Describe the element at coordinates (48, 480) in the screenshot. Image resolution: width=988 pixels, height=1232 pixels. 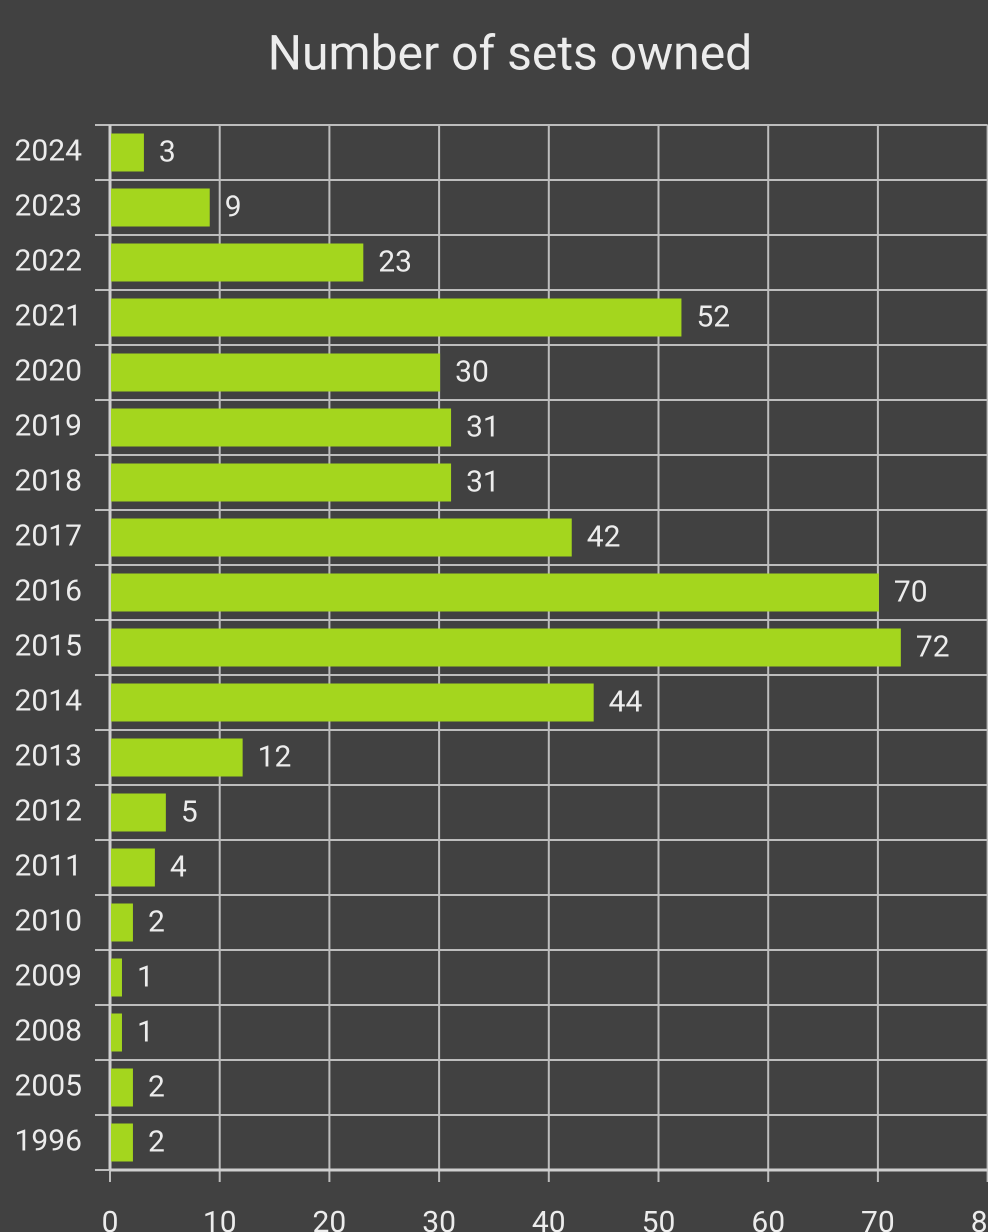
I see `y-tick-label: 2018` at that location.